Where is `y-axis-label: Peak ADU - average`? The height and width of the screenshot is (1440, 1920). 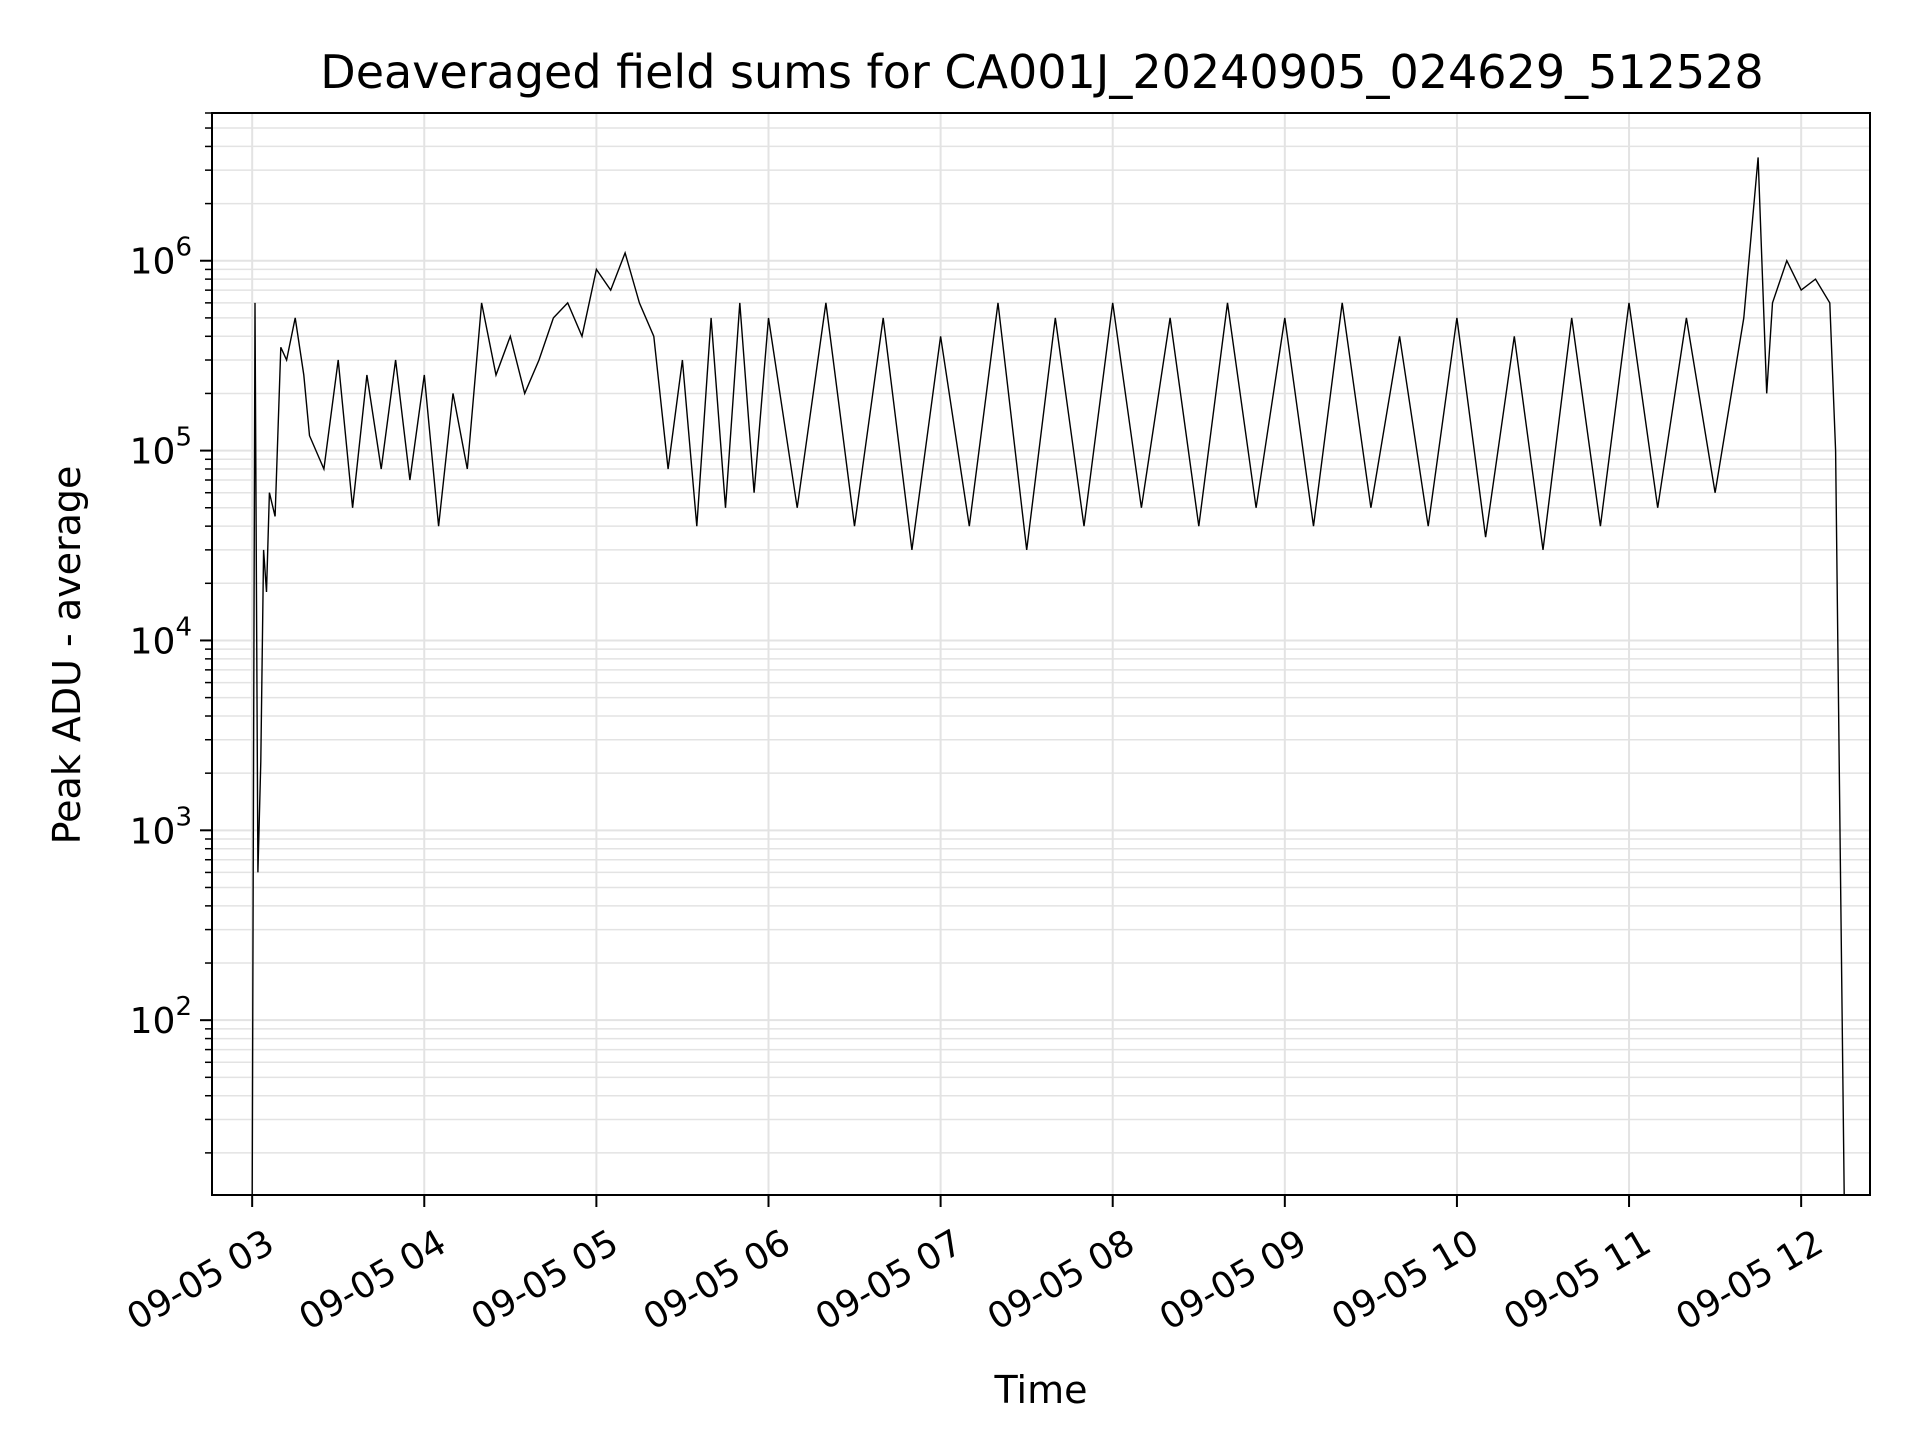
y-axis-label: Peak ADU - average is located at coordinates (67, 655).